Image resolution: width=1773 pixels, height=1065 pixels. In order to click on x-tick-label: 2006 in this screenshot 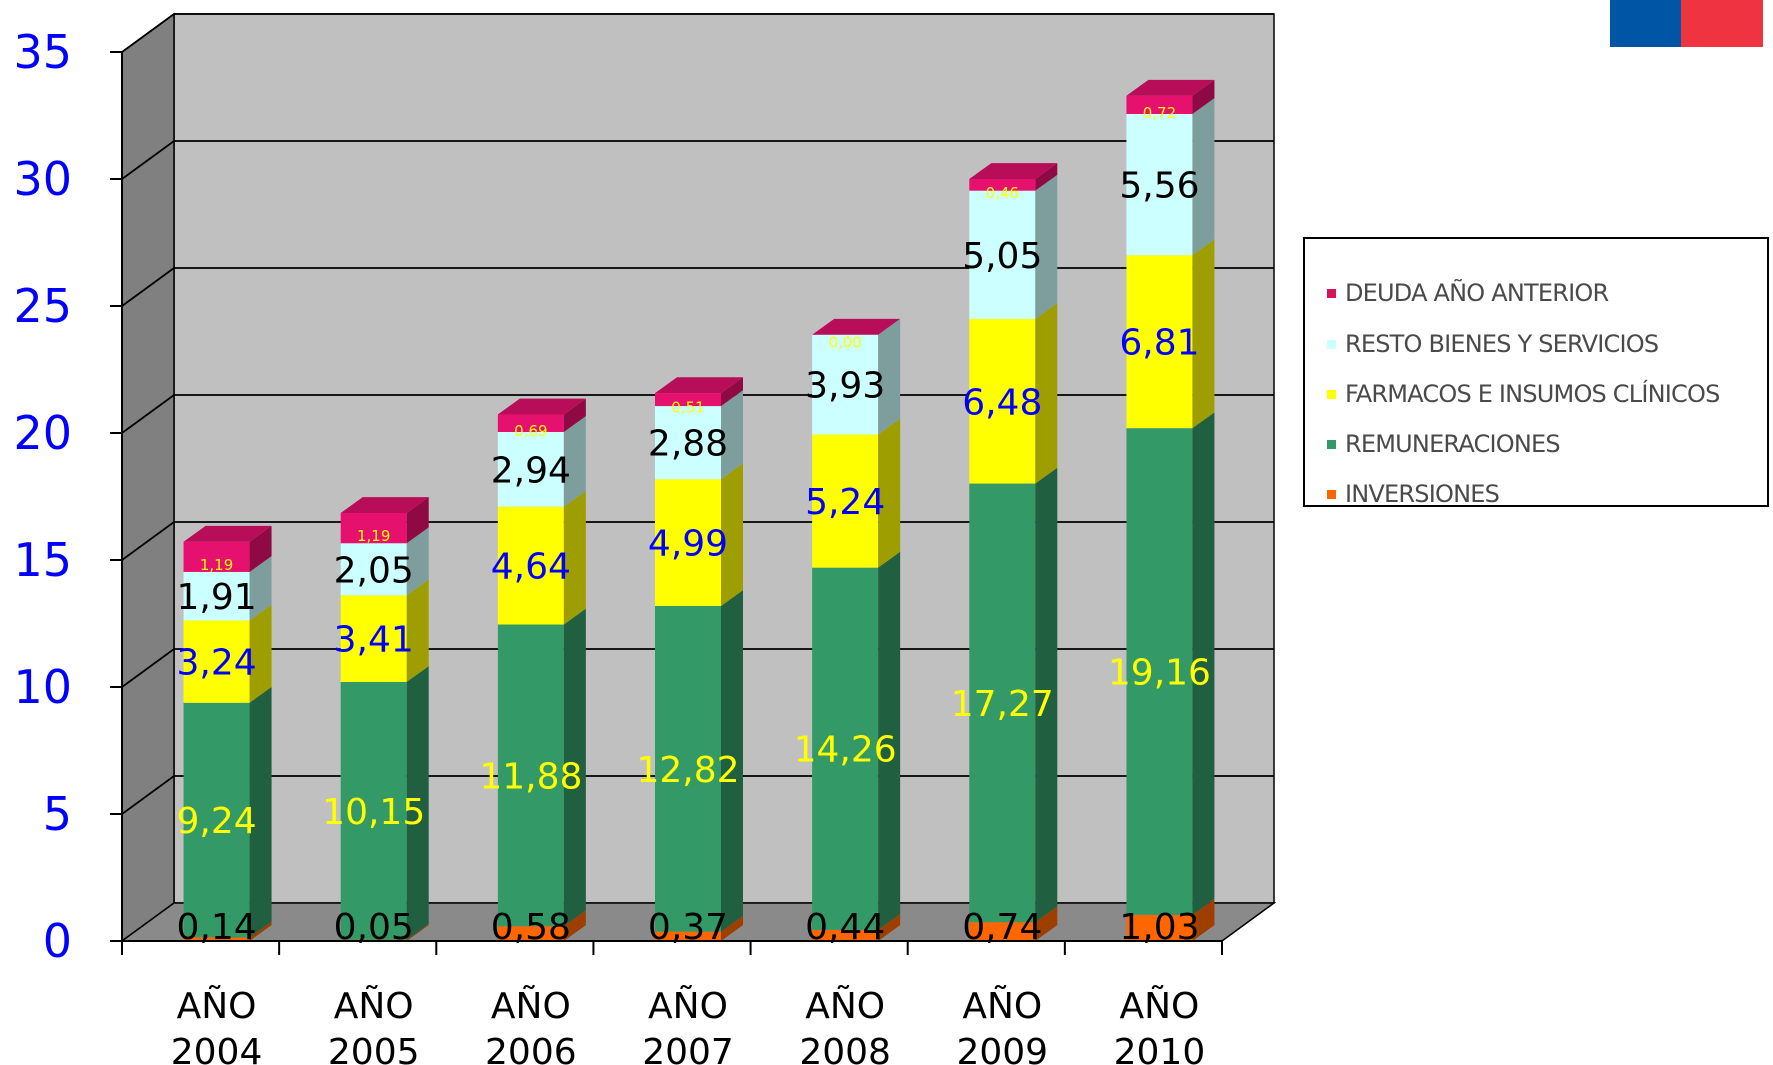, I will do `click(531, 1048)`.